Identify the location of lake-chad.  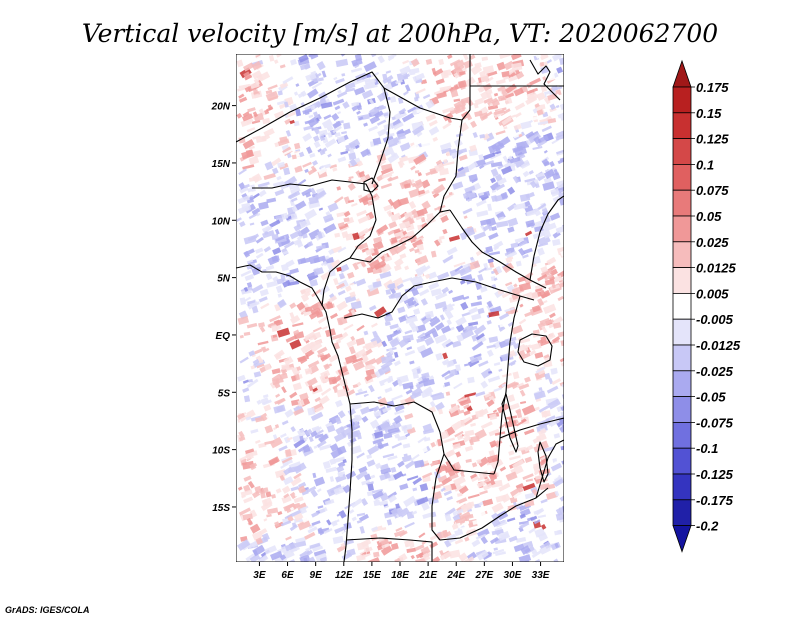
(371, 185).